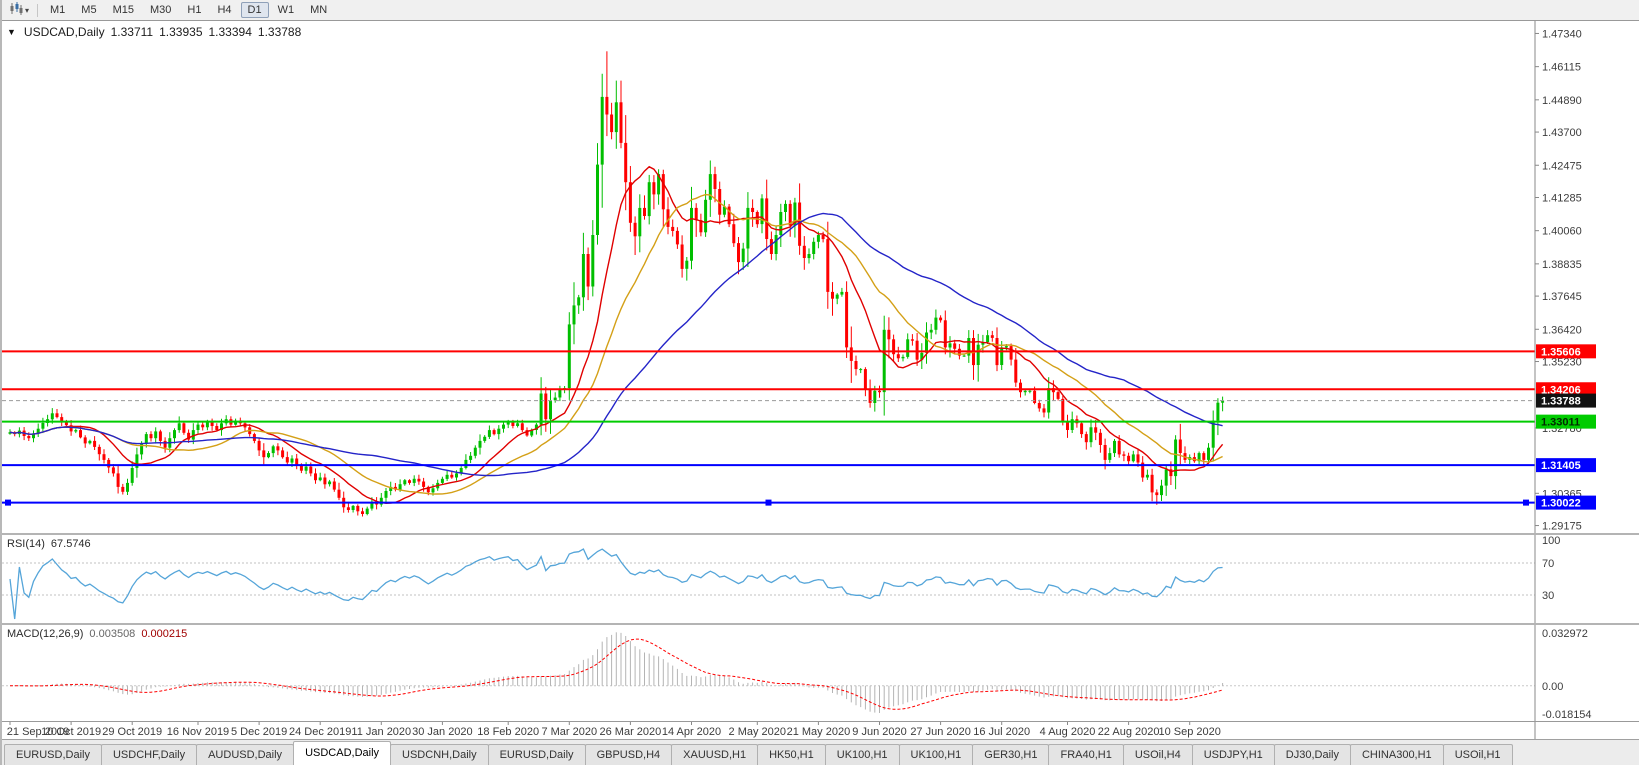  I want to click on date-label: 16 Jul 2020, so click(1001, 732).